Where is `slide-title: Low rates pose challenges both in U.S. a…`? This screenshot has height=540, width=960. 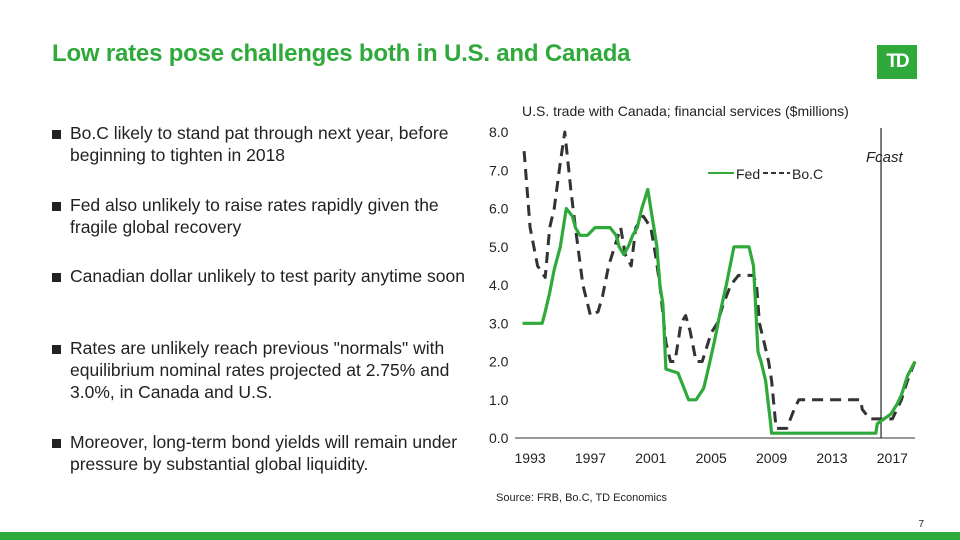 slide-title: Low rates pose challenges both in U.S. a… is located at coordinates (341, 53).